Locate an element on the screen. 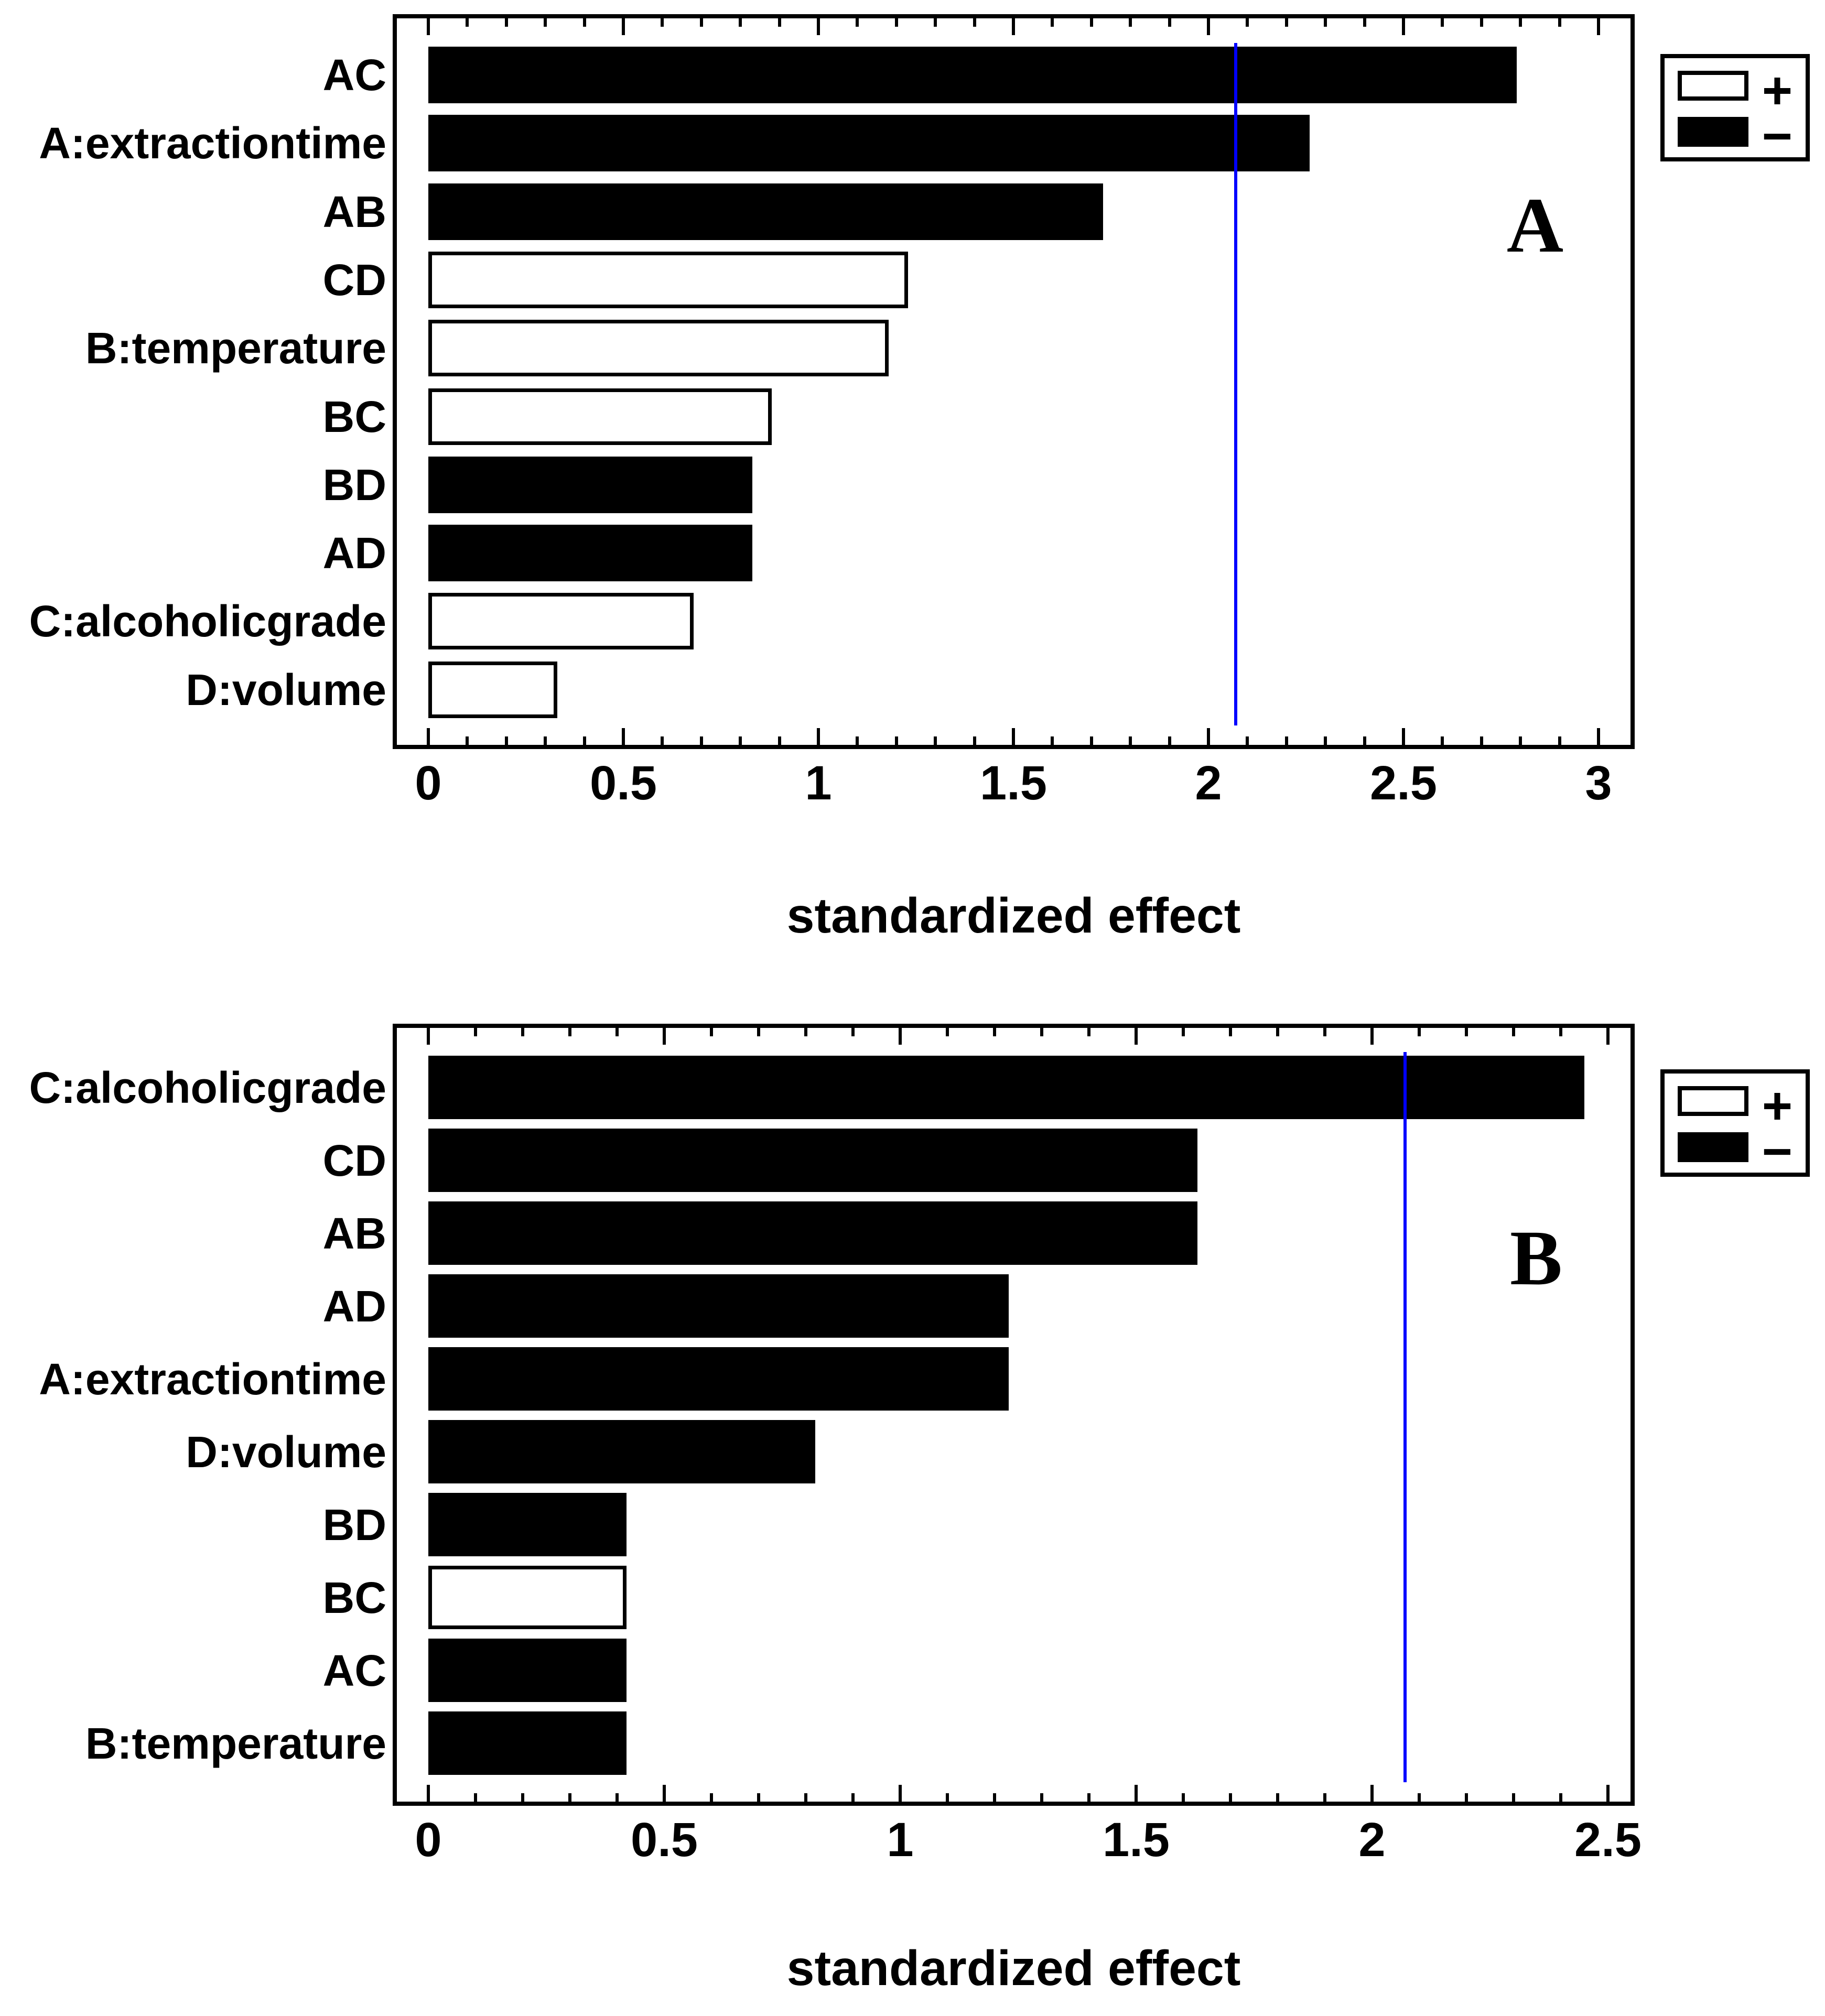 This screenshot has width=1825, height=2016. bar-bd is located at coordinates (527, 1524).